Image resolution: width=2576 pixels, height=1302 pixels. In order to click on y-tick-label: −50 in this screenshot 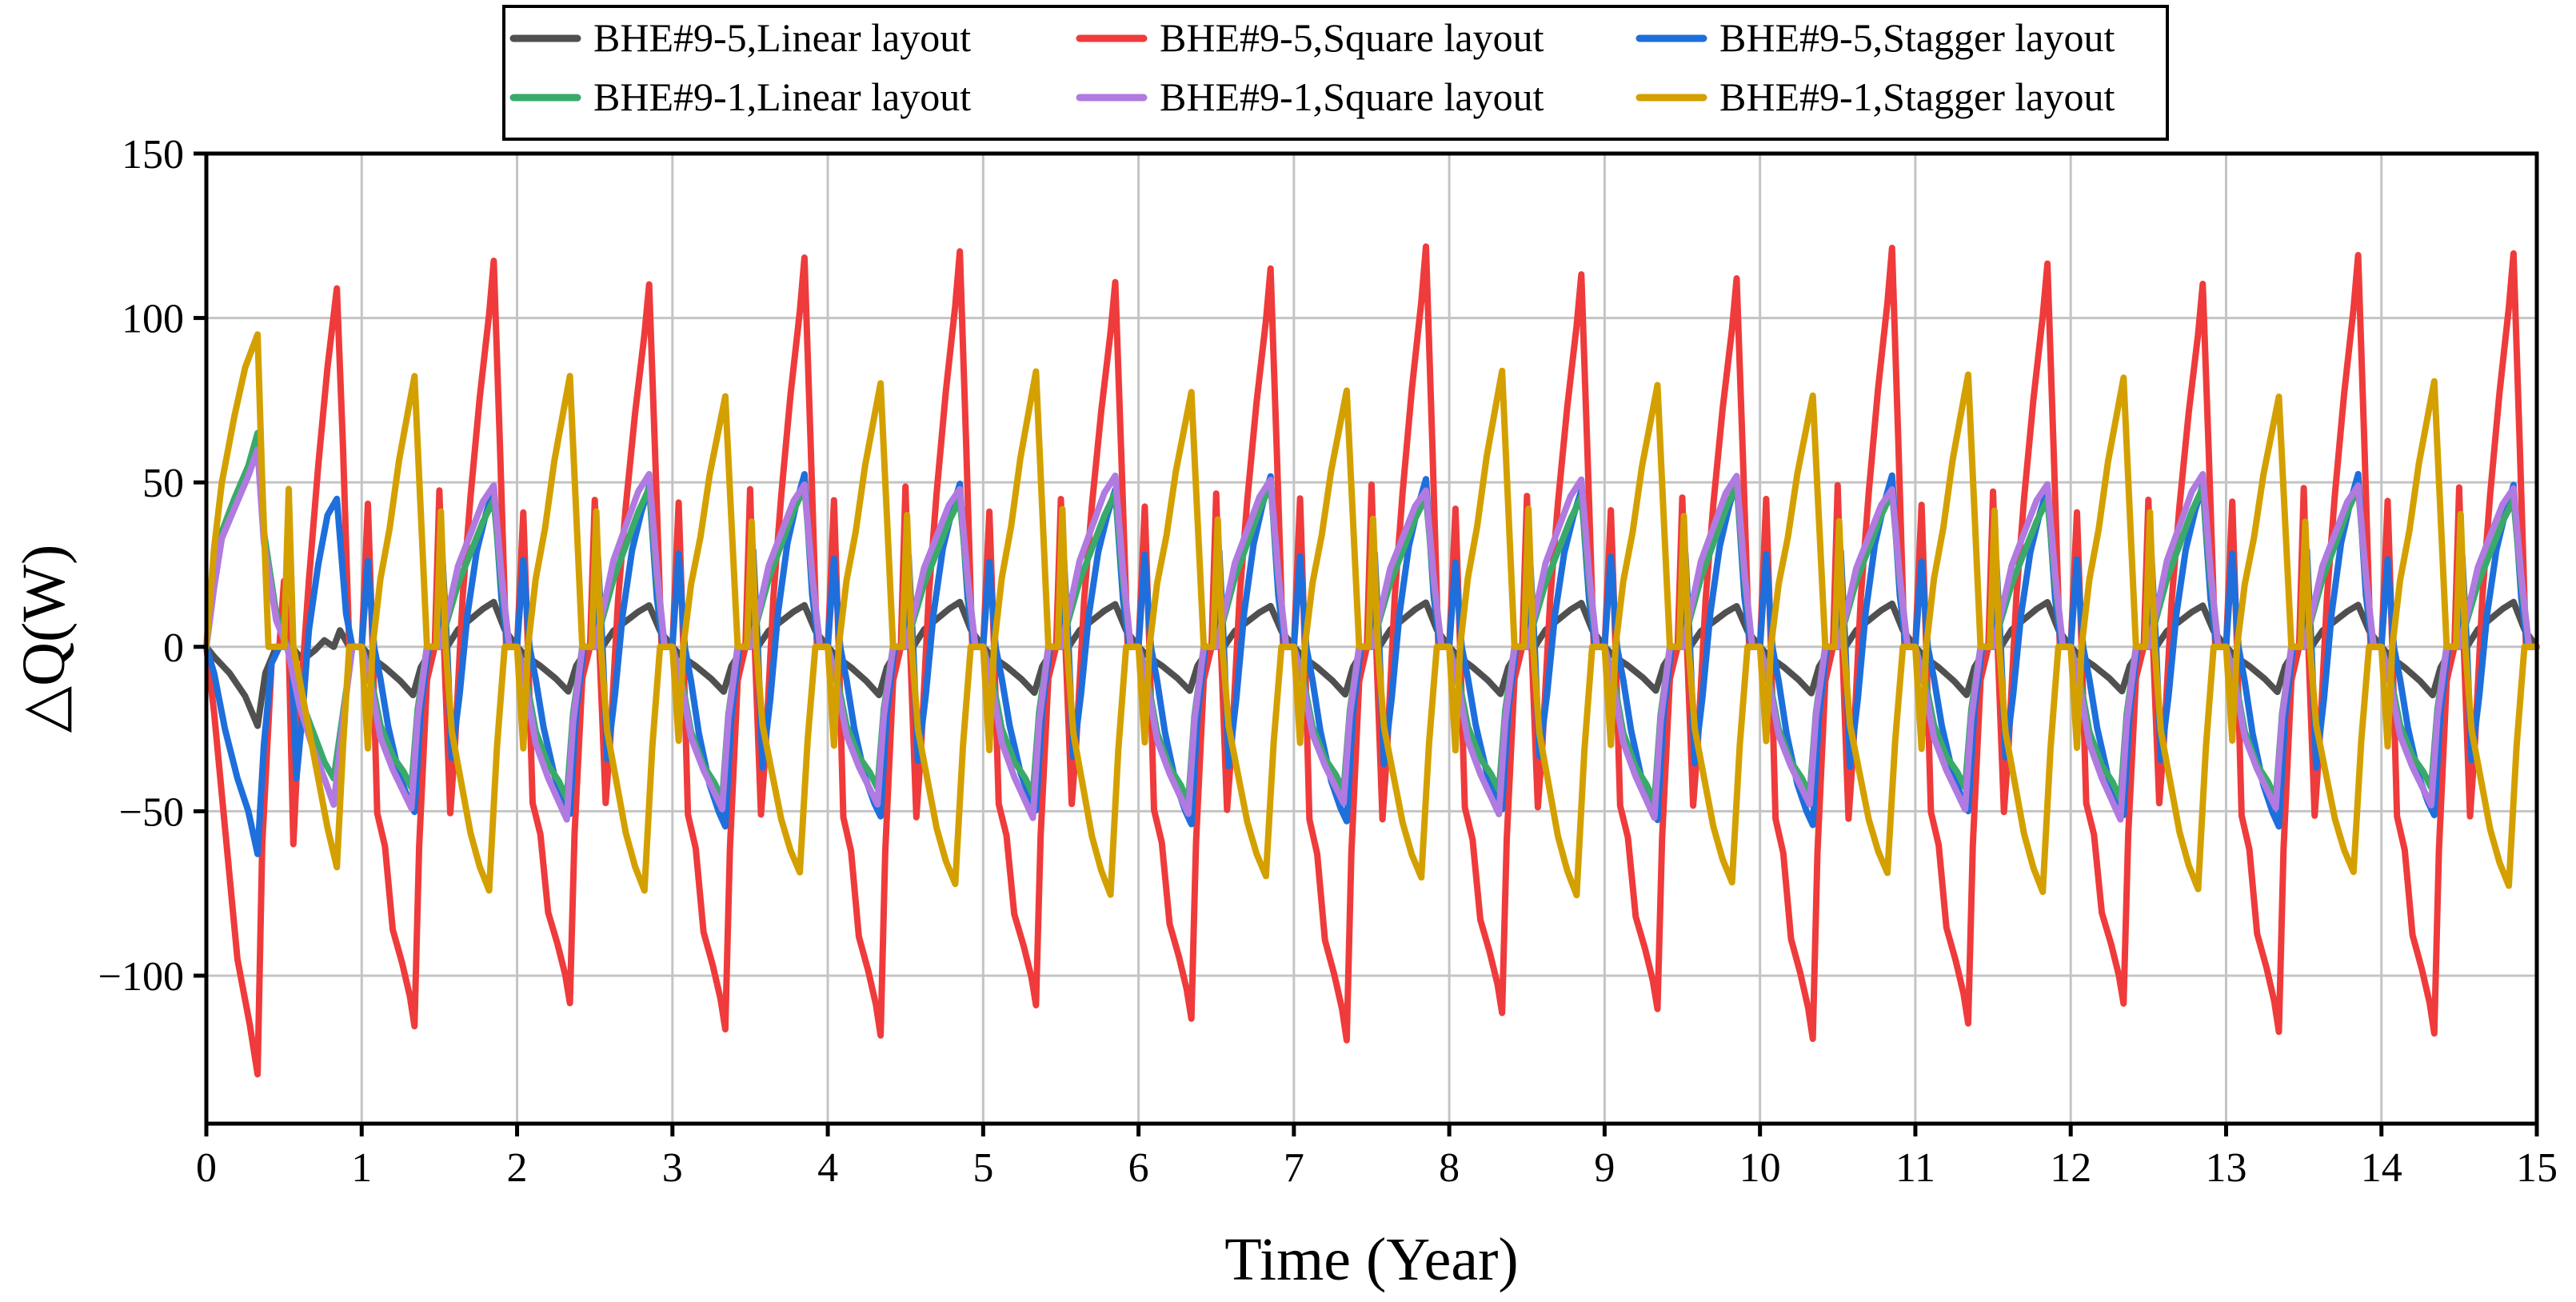, I will do `click(151, 812)`.